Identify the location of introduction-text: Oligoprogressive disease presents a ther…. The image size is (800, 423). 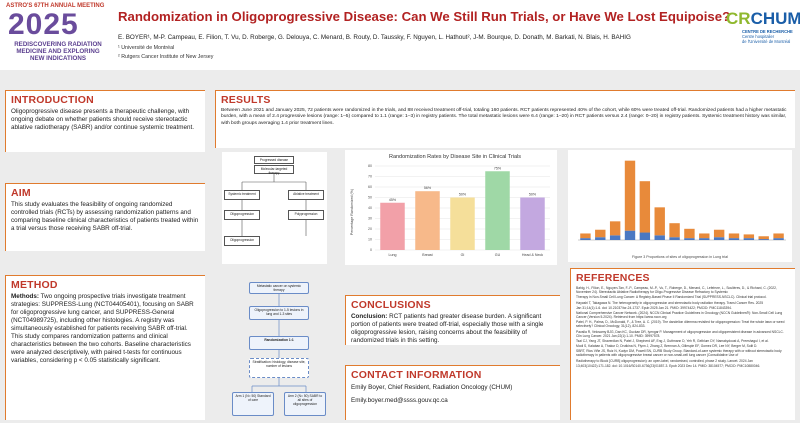
(103, 120).